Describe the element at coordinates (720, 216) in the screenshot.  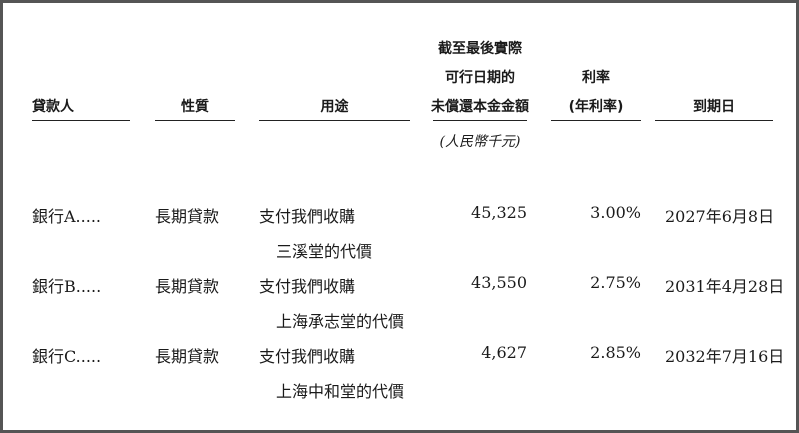
I see `cell-maturity: 2027年6月8日` at that location.